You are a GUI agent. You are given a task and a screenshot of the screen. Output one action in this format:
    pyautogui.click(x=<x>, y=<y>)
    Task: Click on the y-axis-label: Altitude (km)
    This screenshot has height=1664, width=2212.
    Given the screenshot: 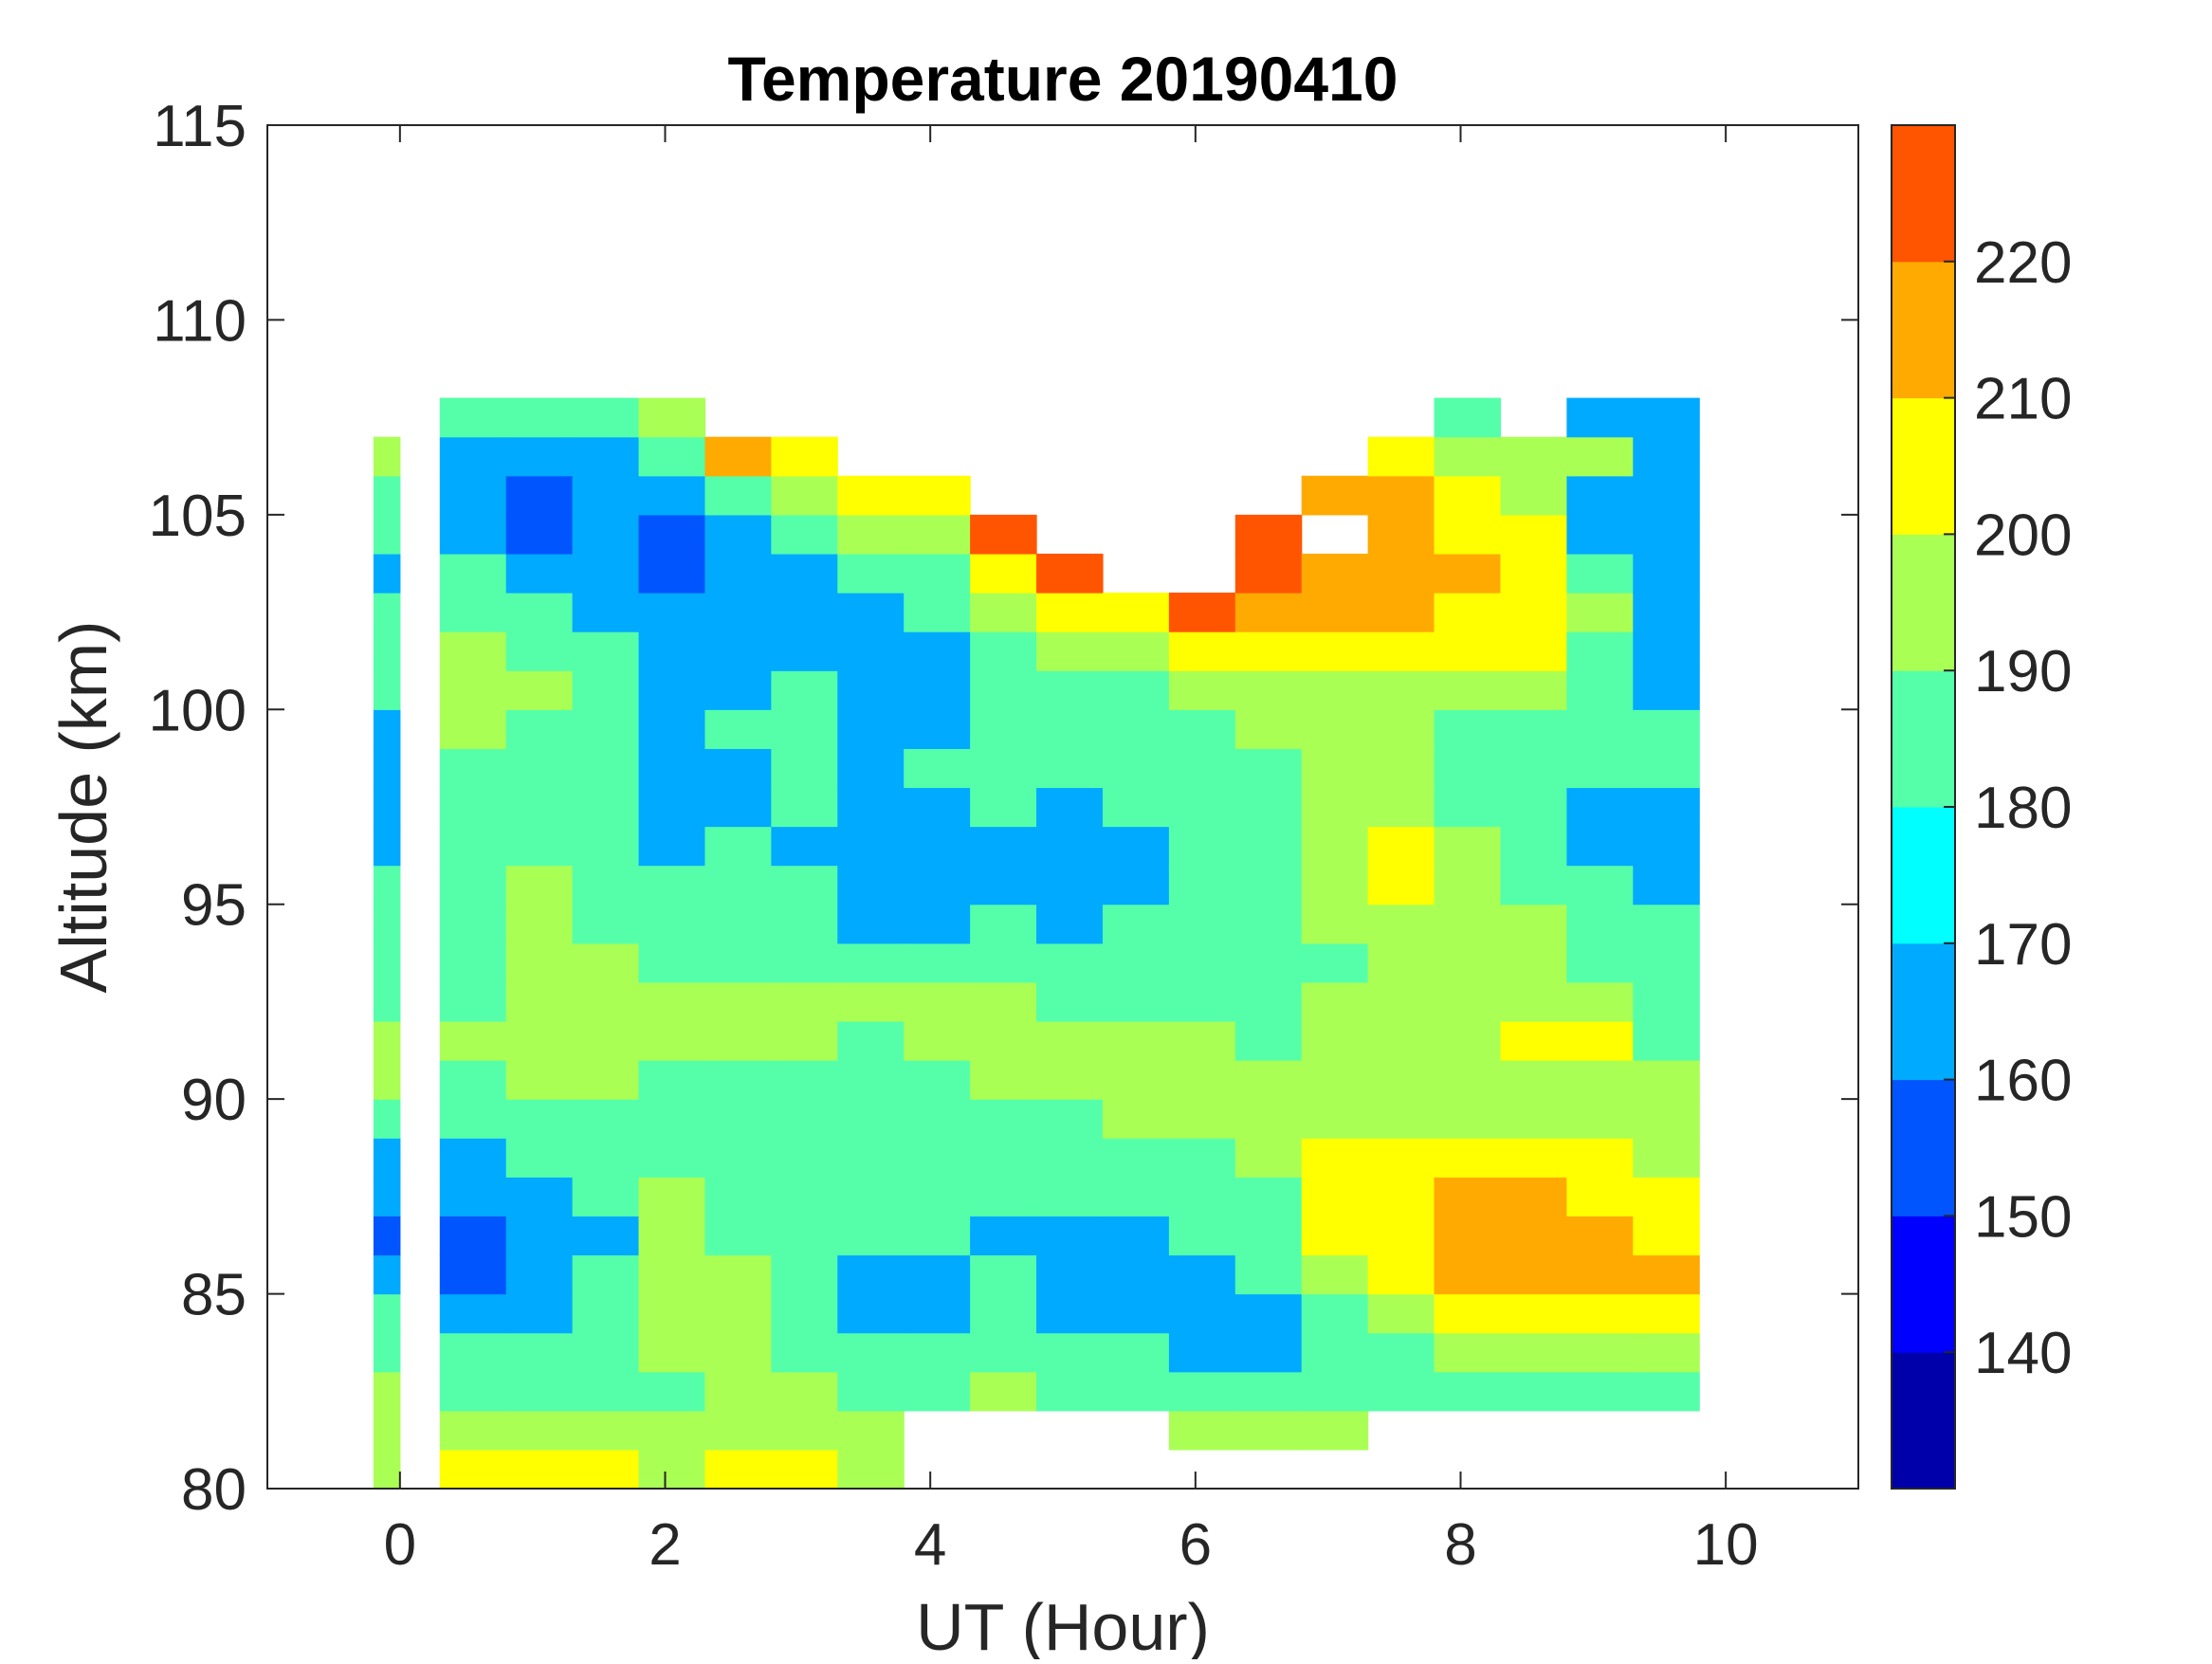 What is the action you would take?
    pyautogui.click(x=83, y=807)
    